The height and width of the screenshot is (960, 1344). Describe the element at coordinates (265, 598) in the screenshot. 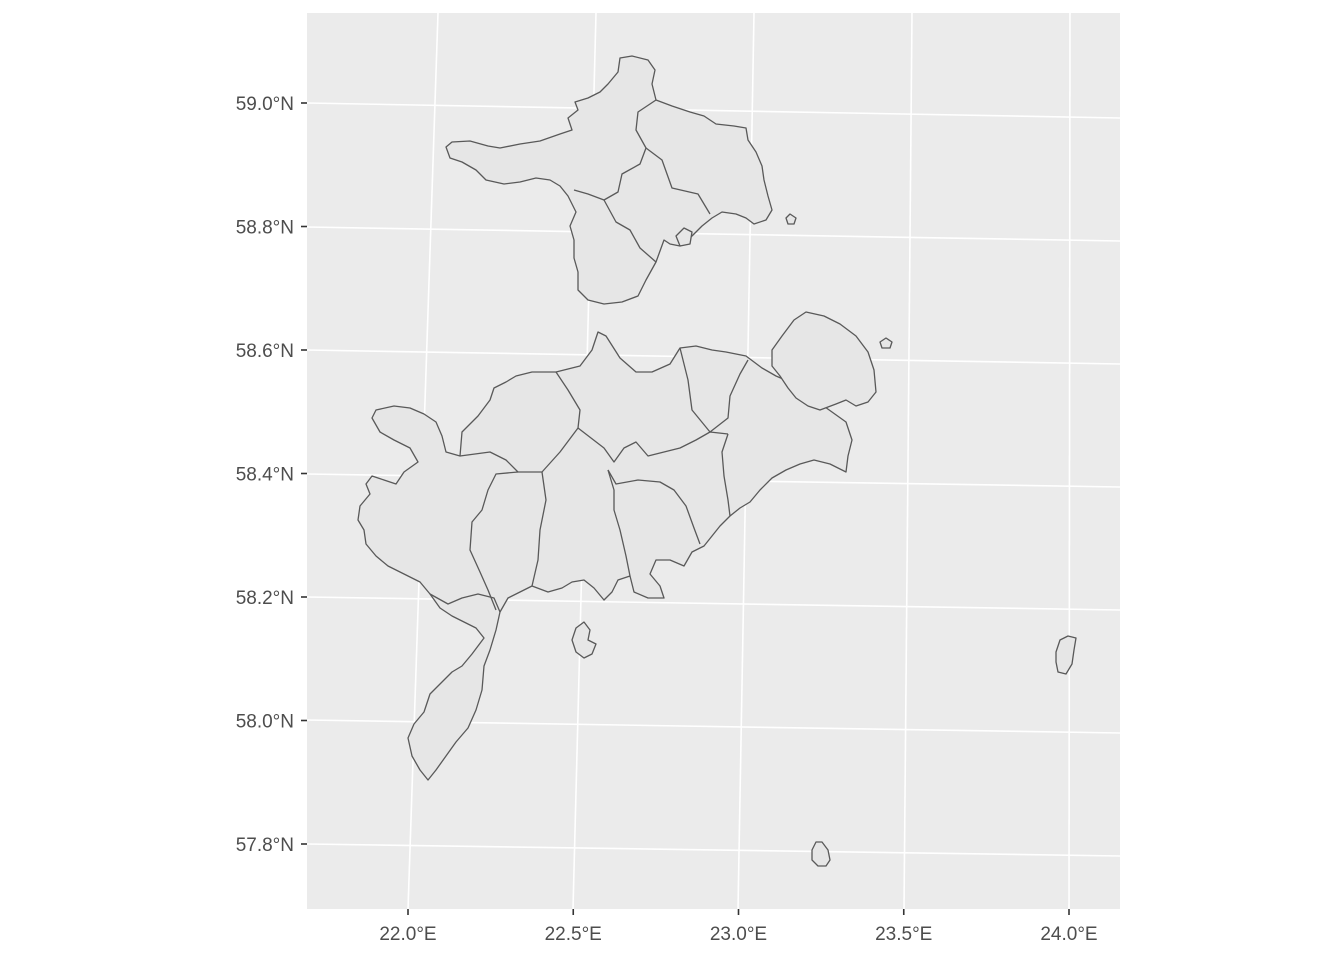

I see `y-tick-label: 58.2°N` at that location.